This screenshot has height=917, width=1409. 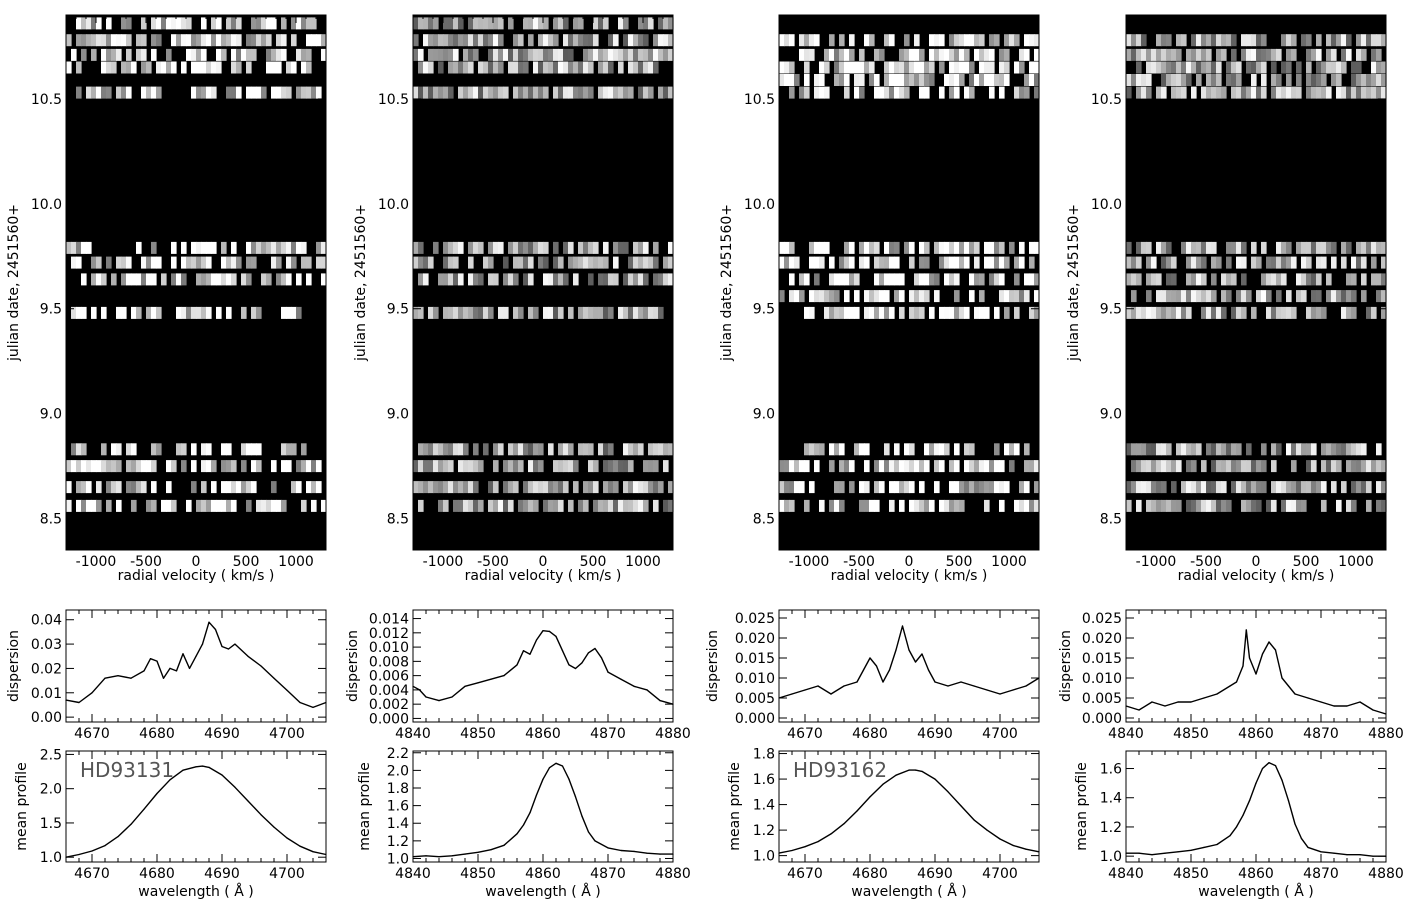 What do you see at coordinates (478, 734) in the screenshot?
I see `dispersion-xtick-label: 4850` at bounding box center [478, 734].